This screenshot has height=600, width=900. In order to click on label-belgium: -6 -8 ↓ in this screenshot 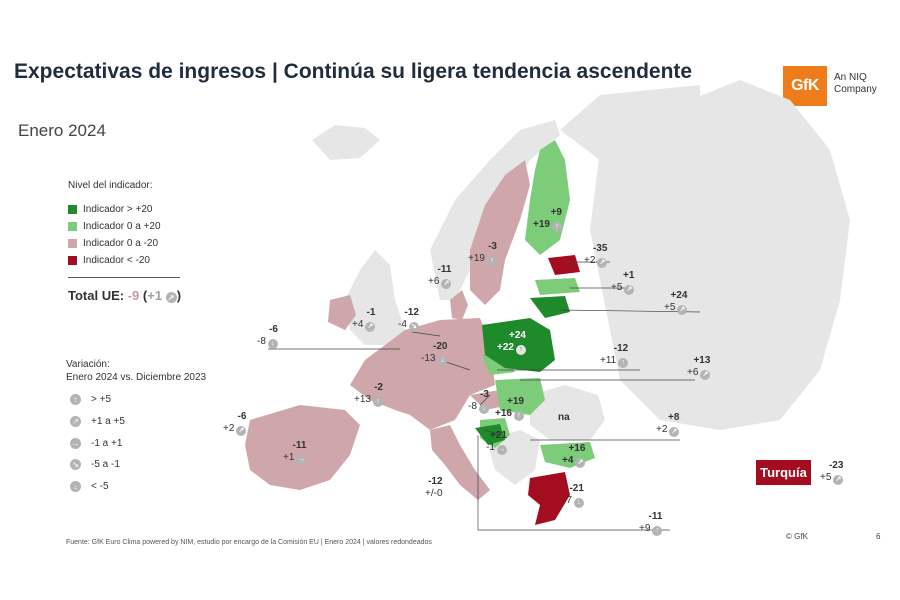, I will do `click(267, 336)`.